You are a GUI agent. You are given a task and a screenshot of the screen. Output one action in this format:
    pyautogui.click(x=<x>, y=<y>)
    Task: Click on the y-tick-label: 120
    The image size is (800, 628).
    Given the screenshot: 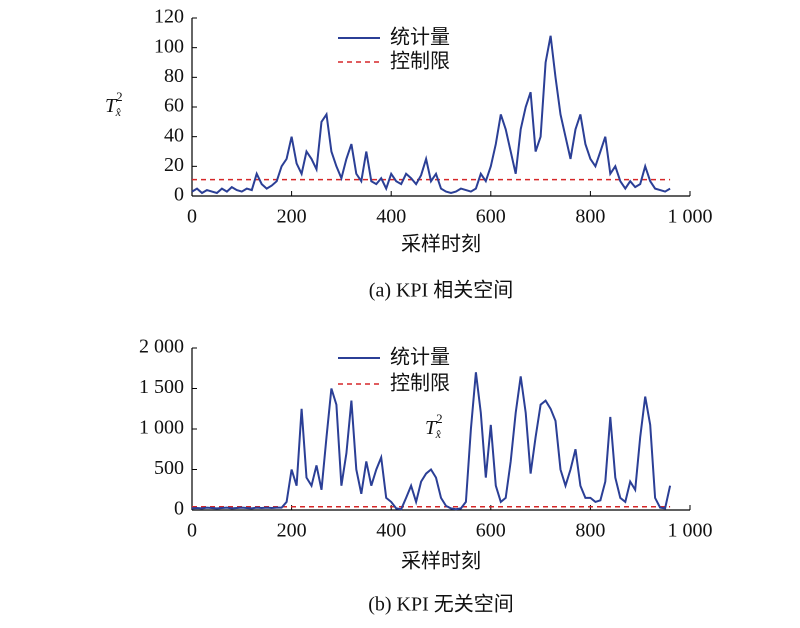 What is the action you would take?
    pyautogui.click(x=169, y=17)
    